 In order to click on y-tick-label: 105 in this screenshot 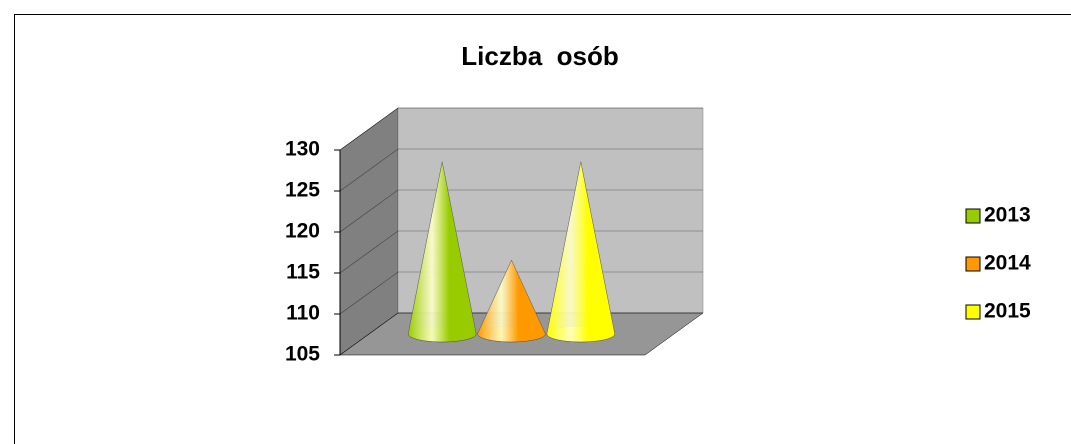, I will do `click(302, 354)`.